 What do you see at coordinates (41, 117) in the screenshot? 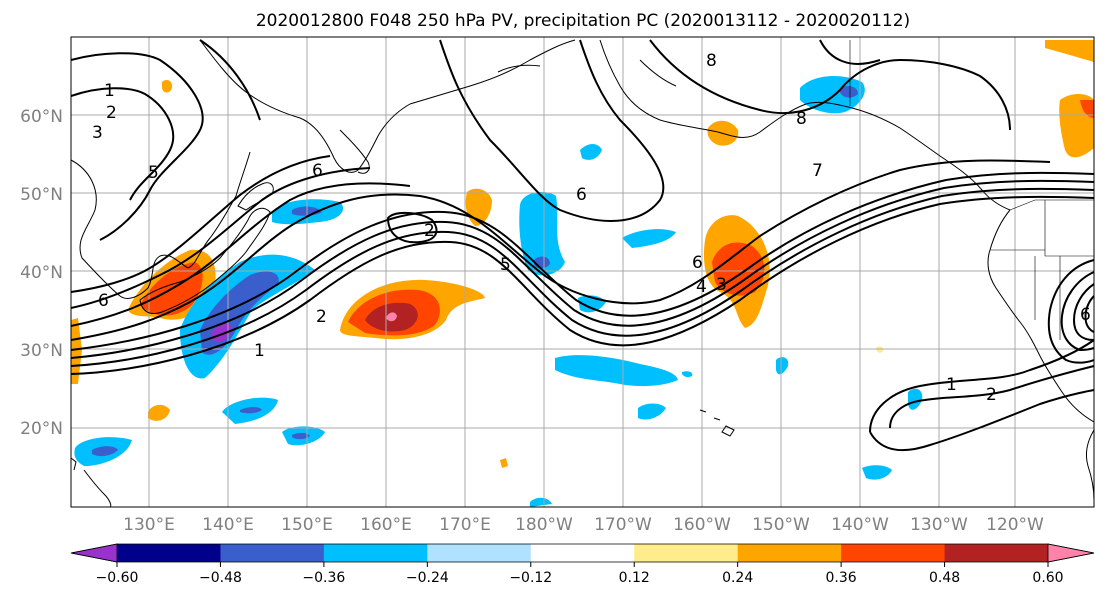
I see `lat-label: 60°N` at bounding box center [41, 117].